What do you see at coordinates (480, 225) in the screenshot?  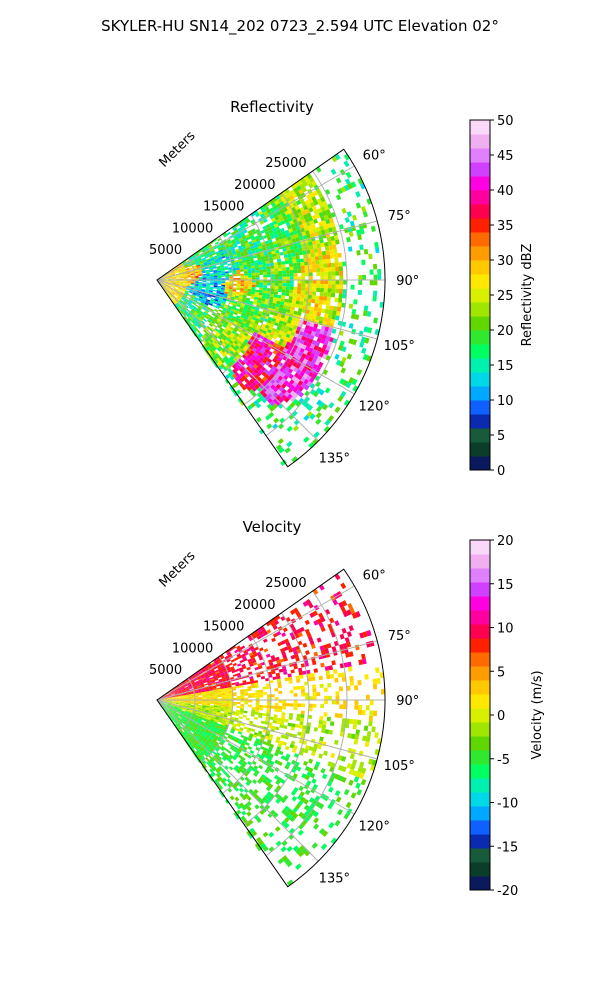 I see `colorbar-swatch` at bounding box center [480, 225].